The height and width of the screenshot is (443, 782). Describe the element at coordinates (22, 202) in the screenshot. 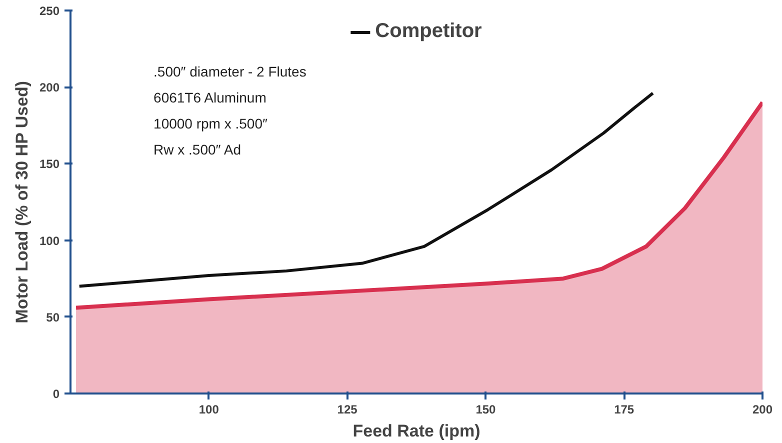

I see `y-axis-title: Motor Load (% of 30 HP Used)` at that location.